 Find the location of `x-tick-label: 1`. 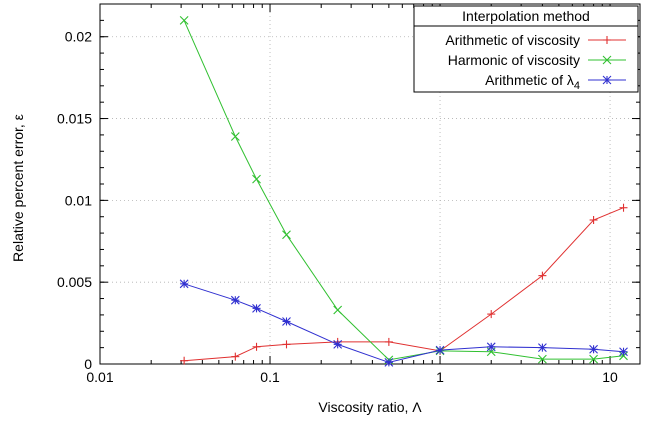

x-tick-label: 1 is located at coordinates (440, 377).